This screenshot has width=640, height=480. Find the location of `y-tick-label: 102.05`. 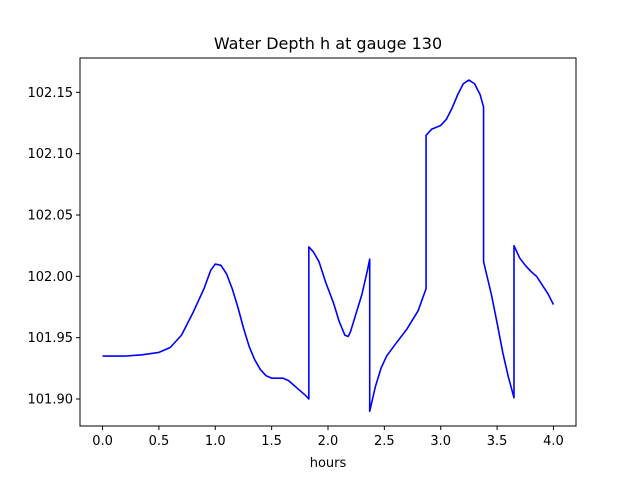

y-tick-label: 102.05 is located at coordinates (51, 216).